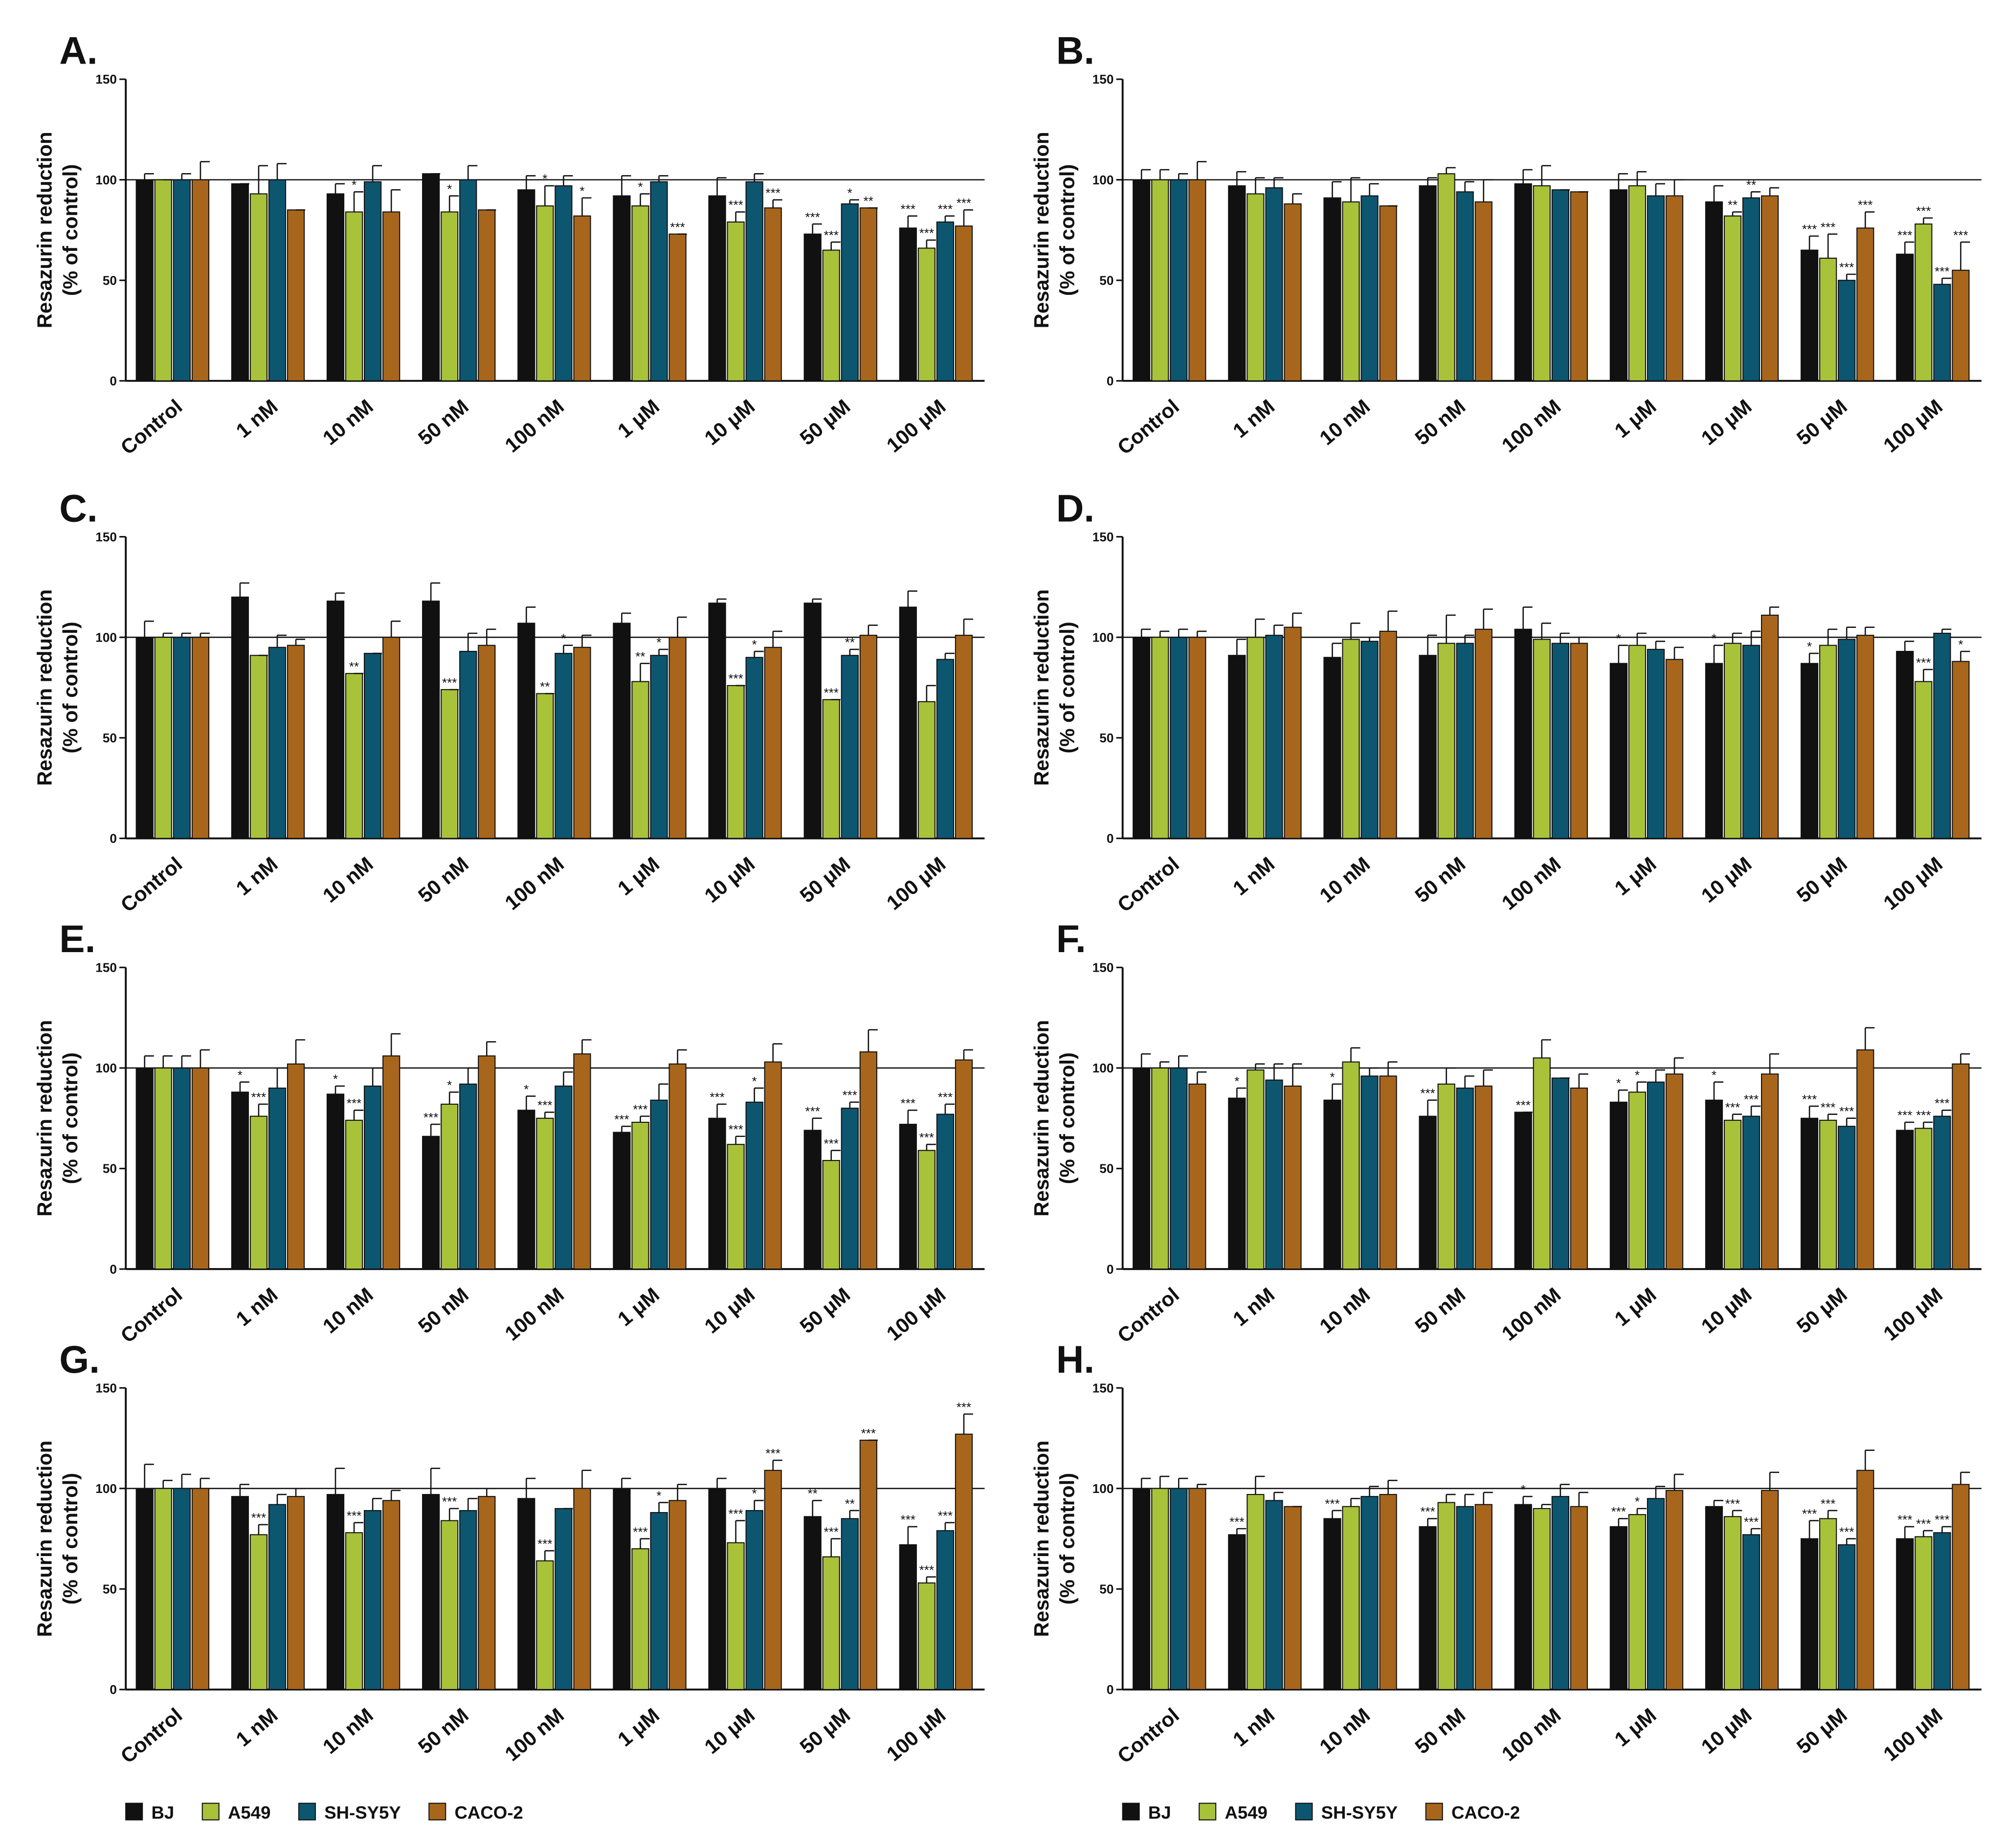 This screenshot has height=1848, width=2005. What do you see at coordinates (1071, 938) in the screenshot?
I see `panel-title: F.` at bounding box center [1071, 938].